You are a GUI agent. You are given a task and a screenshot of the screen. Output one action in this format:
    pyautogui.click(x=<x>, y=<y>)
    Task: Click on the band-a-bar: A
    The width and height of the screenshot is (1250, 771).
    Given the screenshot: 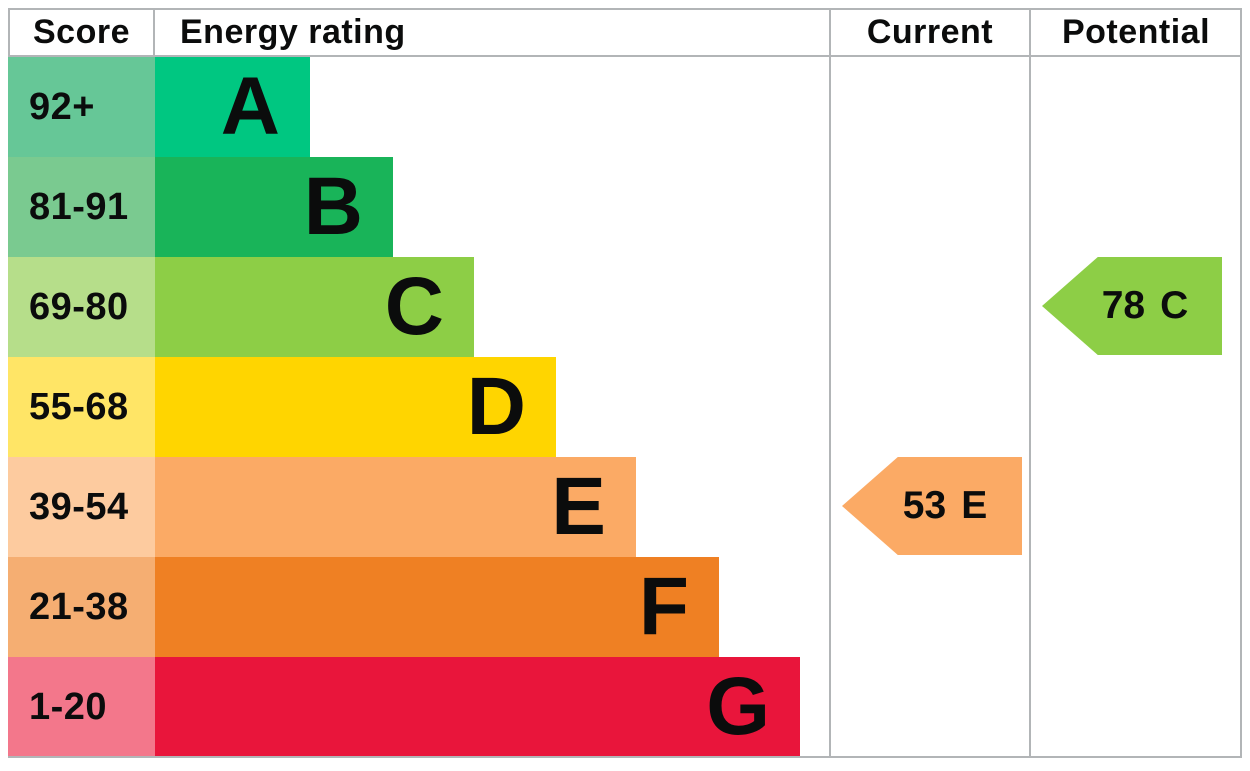 What is the action you would take?
    pyautogui.click(x=232, y=107)
    